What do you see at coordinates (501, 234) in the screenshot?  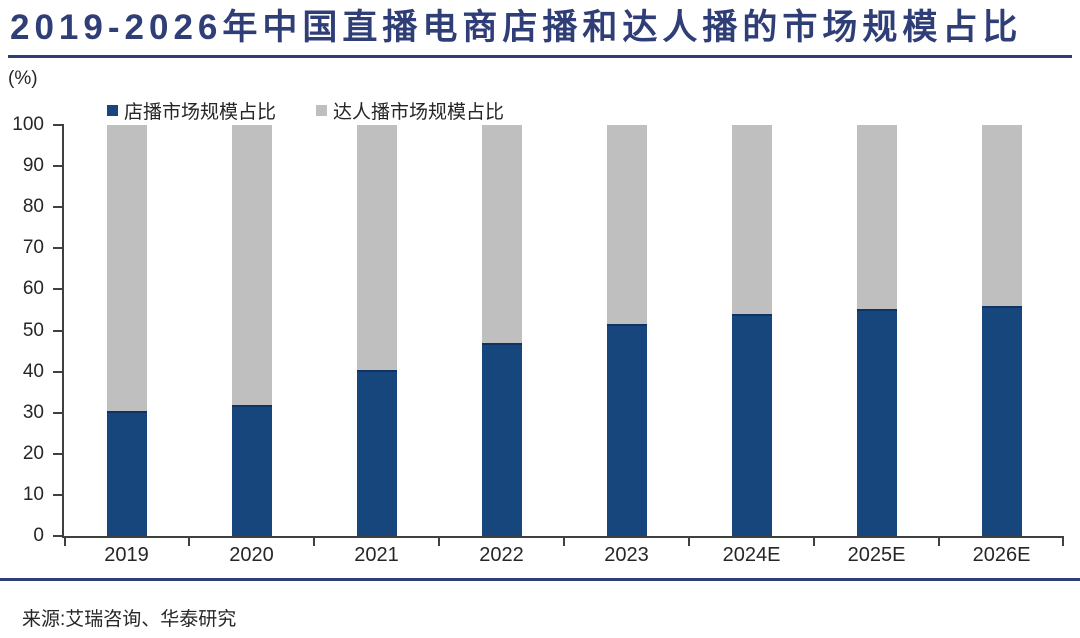 I see `bar-segment-influencer-2022` at bounding box center [501, 234].